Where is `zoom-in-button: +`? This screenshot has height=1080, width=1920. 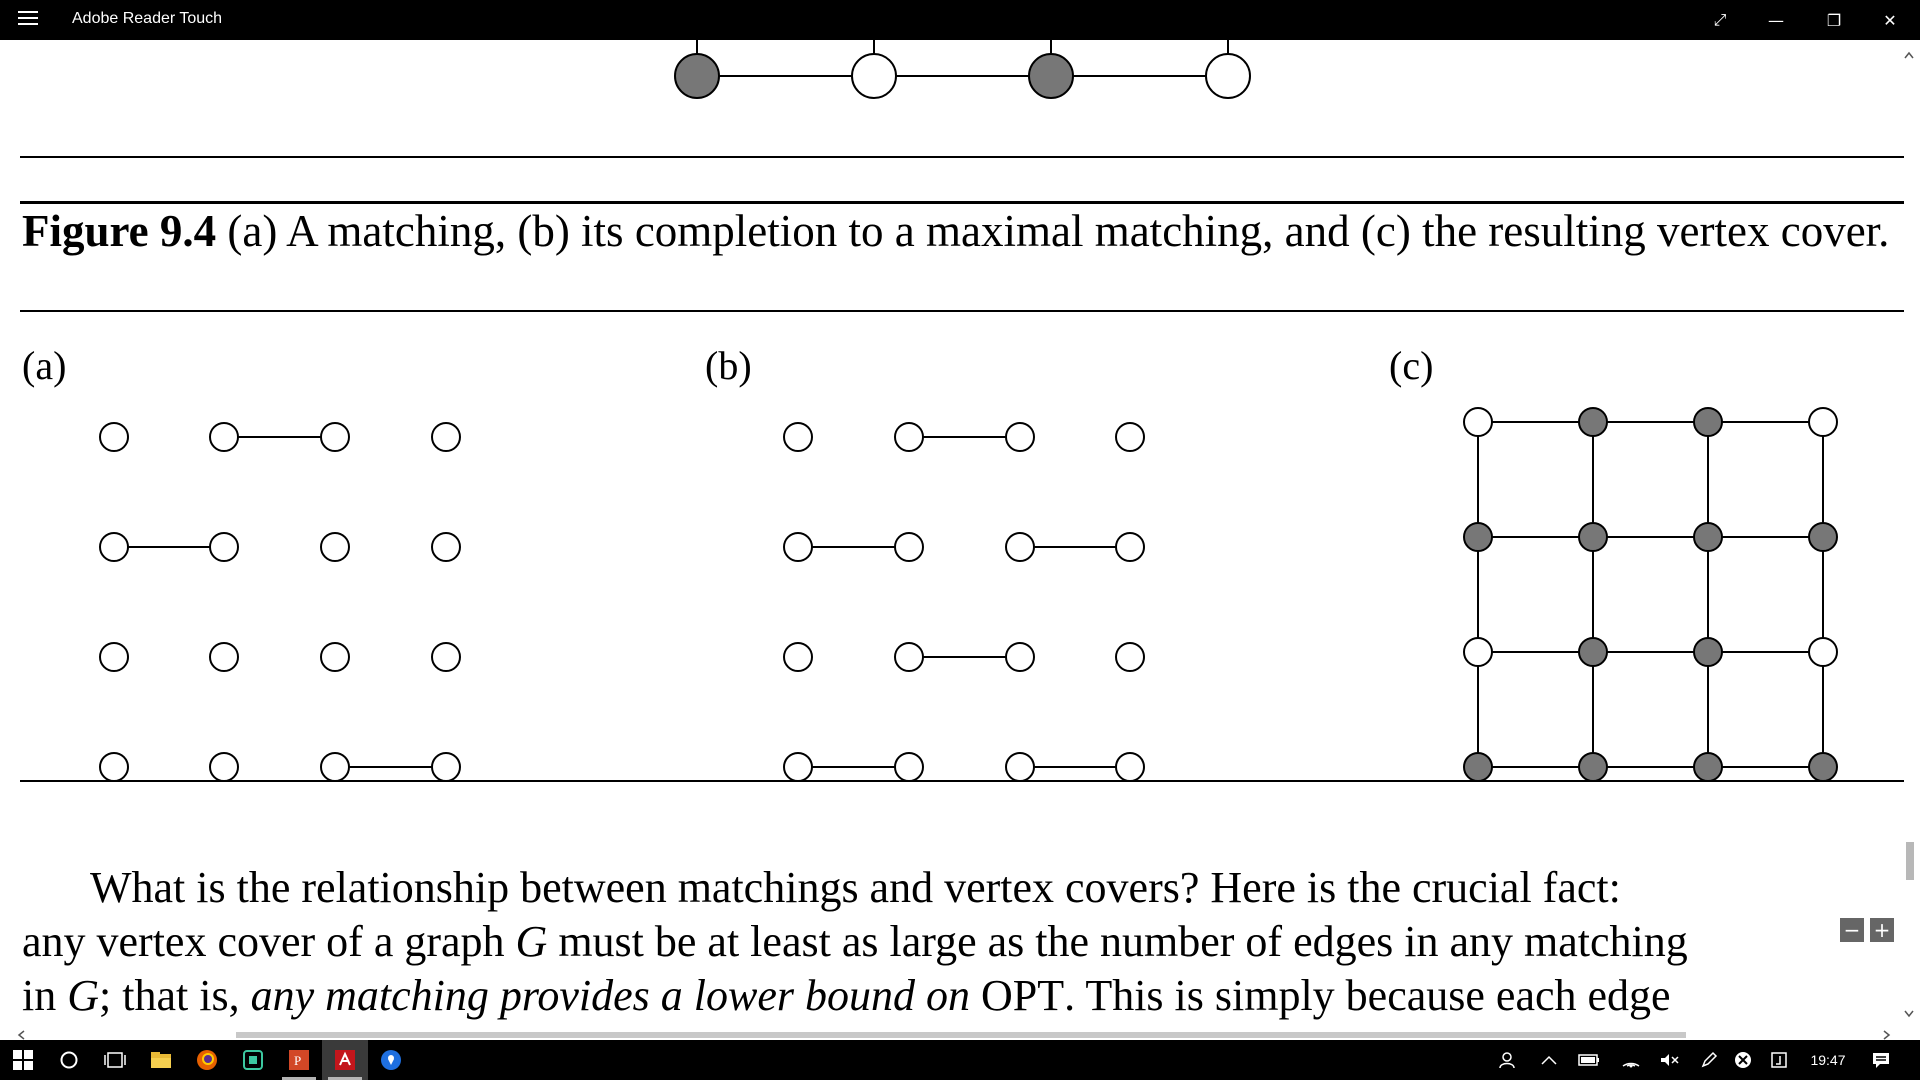 zoom-in-button: + is located at coordinates (1882, 930).